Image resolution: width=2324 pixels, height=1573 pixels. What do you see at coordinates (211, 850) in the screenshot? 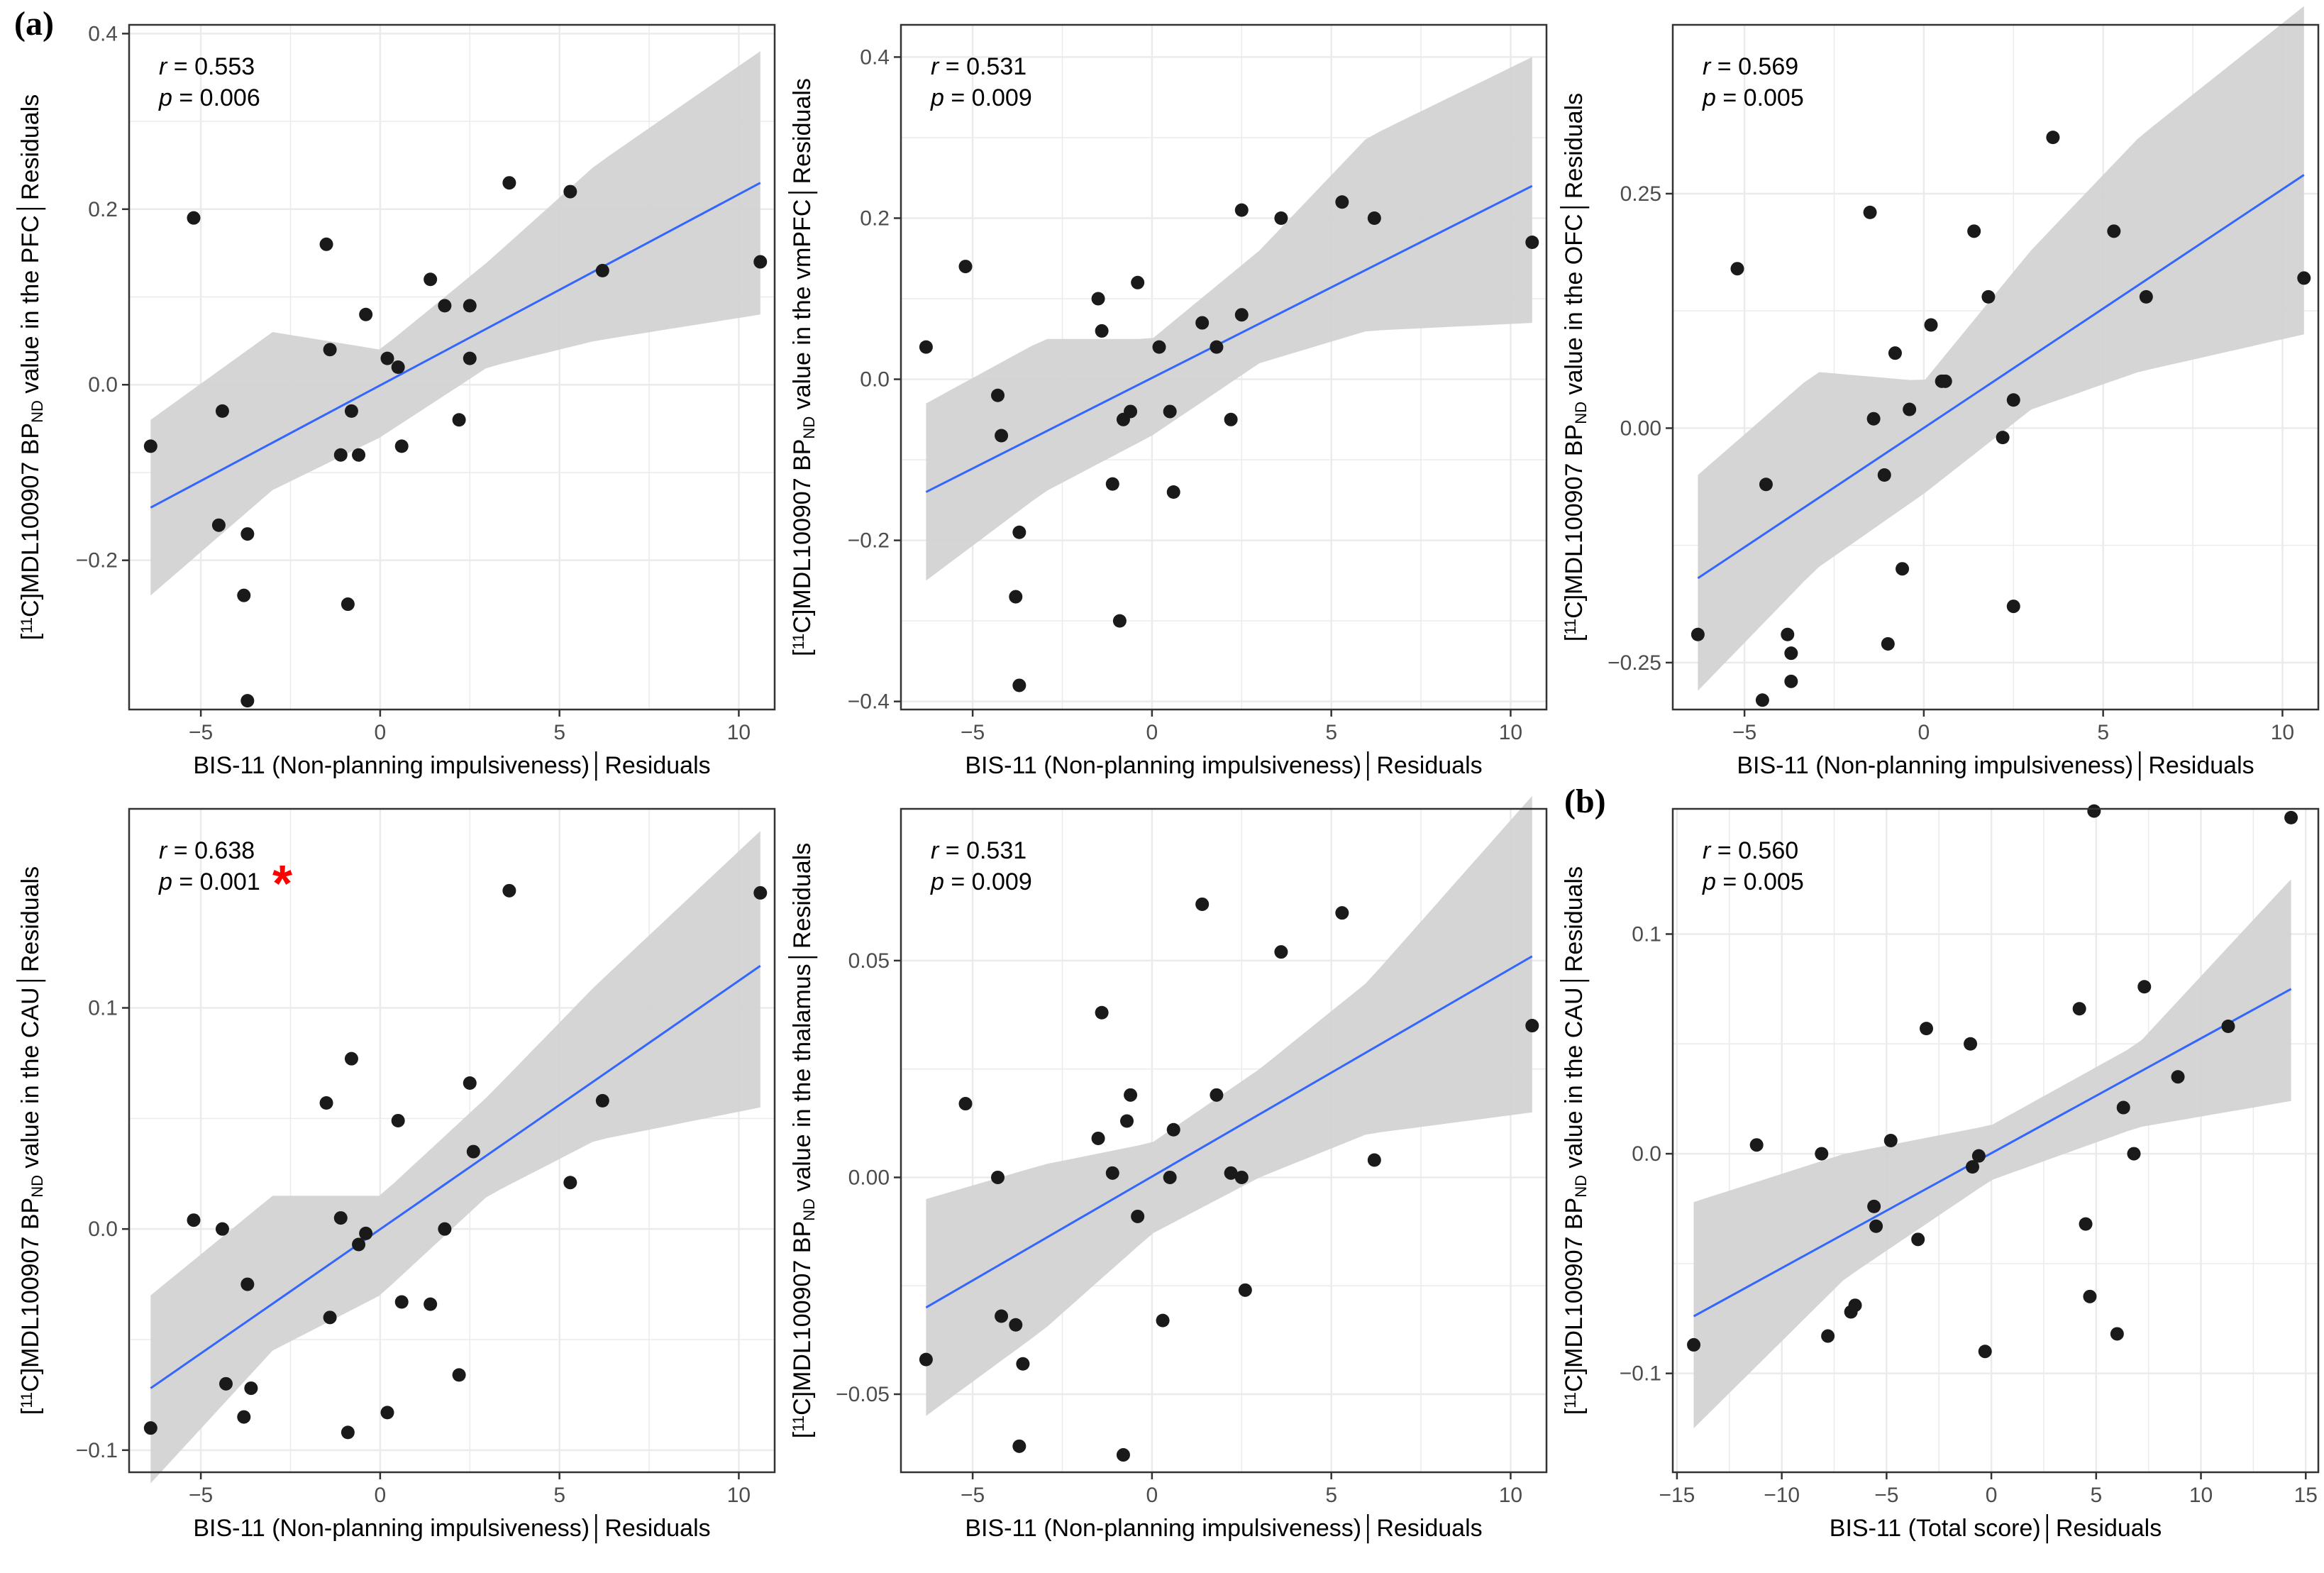
I see `r-value: = 0.638` at bounding box center [211, 850].